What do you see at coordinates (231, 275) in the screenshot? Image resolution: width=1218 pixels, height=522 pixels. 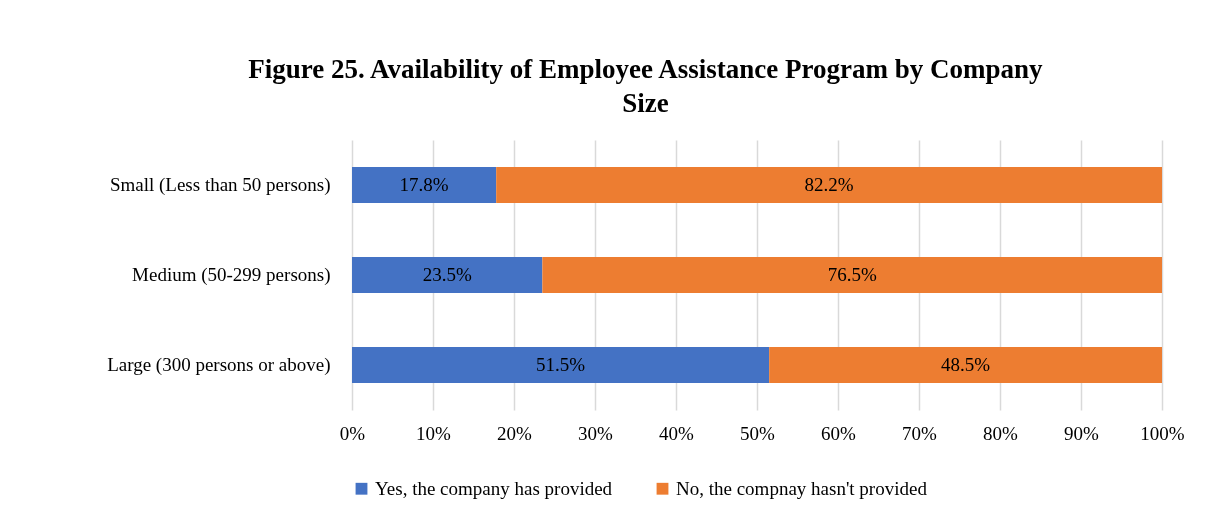 I see `y-tick-label: Medium (50-299 persons)` at bounding box center [231, 275].